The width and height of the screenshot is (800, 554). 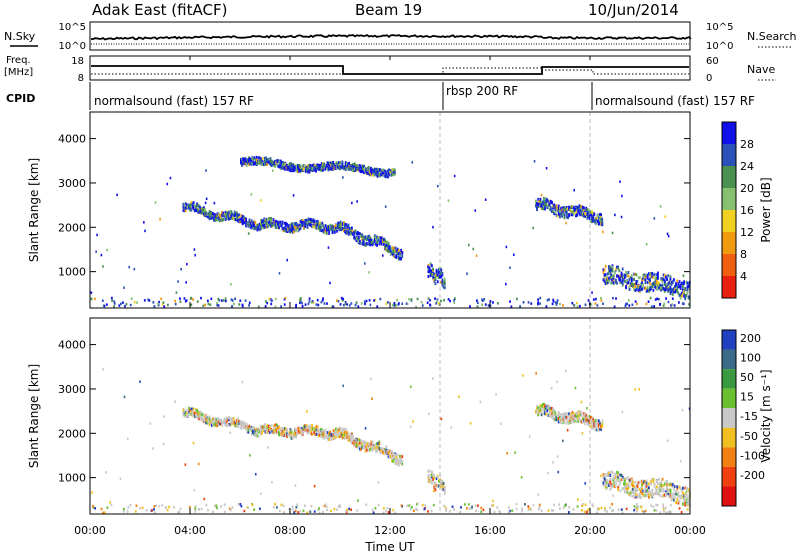 I want to click on velocity-sparse-cell, so click(x=428, y=414).